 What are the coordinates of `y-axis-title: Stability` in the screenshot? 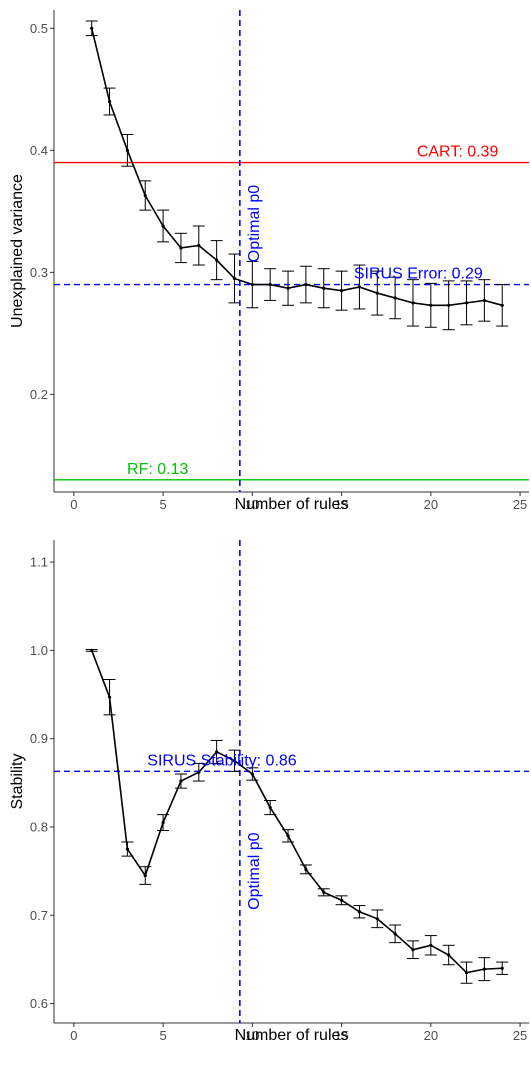 It's located at (17, 781).